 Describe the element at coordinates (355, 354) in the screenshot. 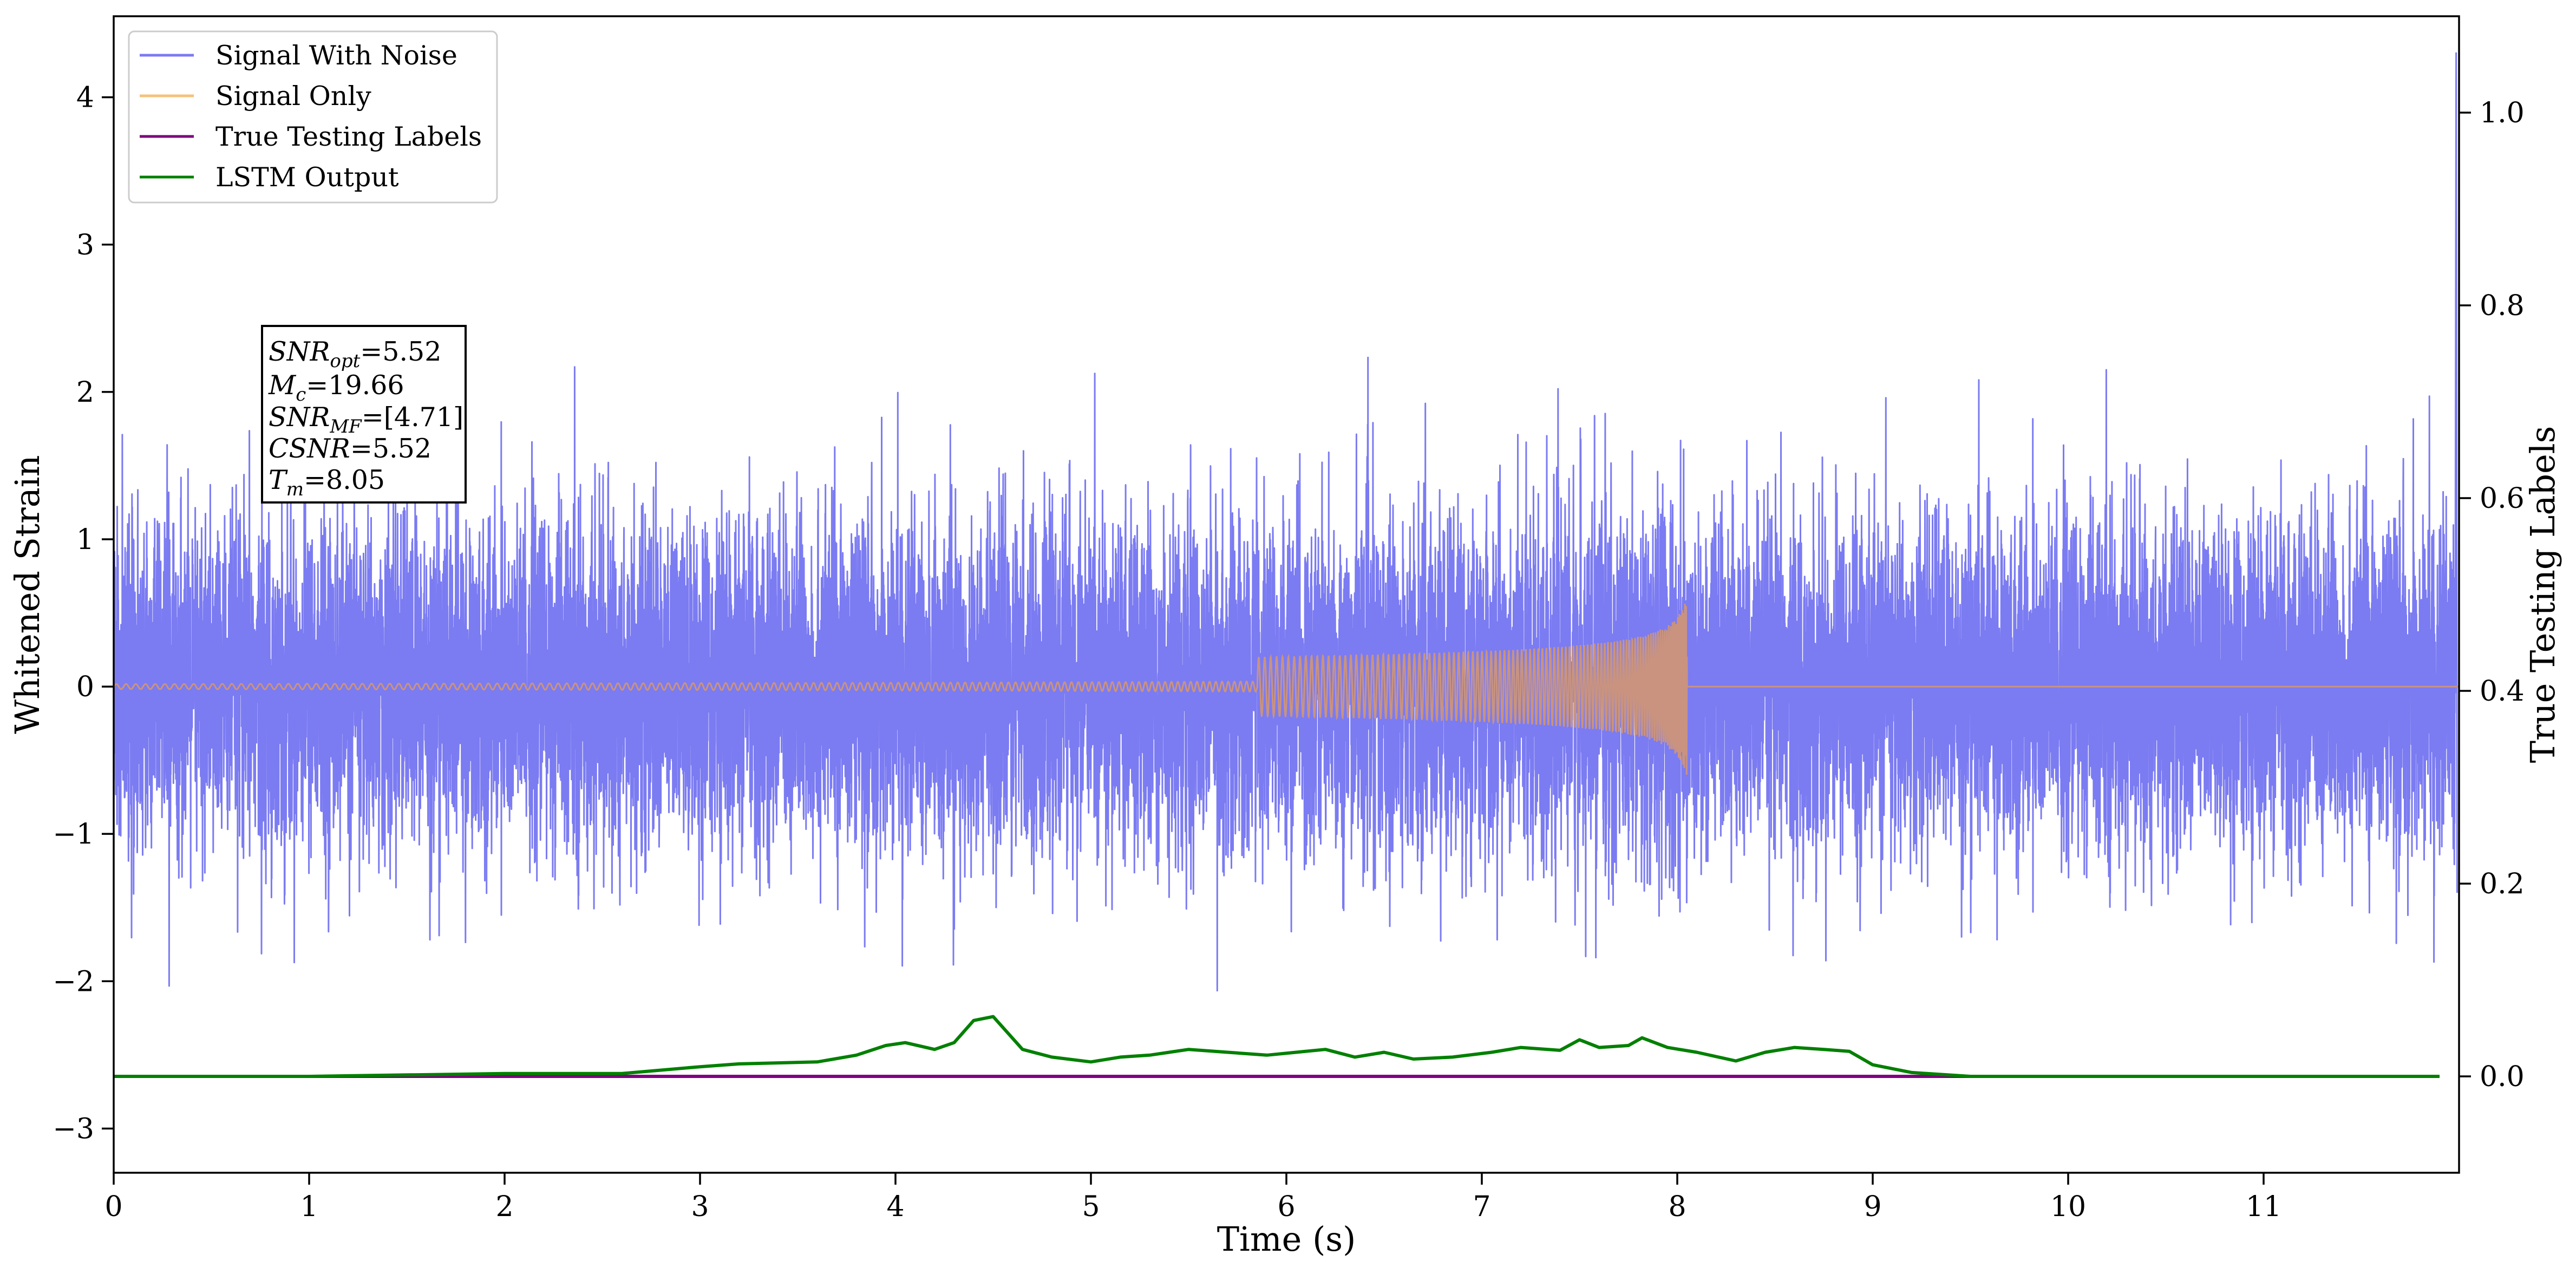

I see `stat-snr-opt: SNRopt=5.52` at that location.